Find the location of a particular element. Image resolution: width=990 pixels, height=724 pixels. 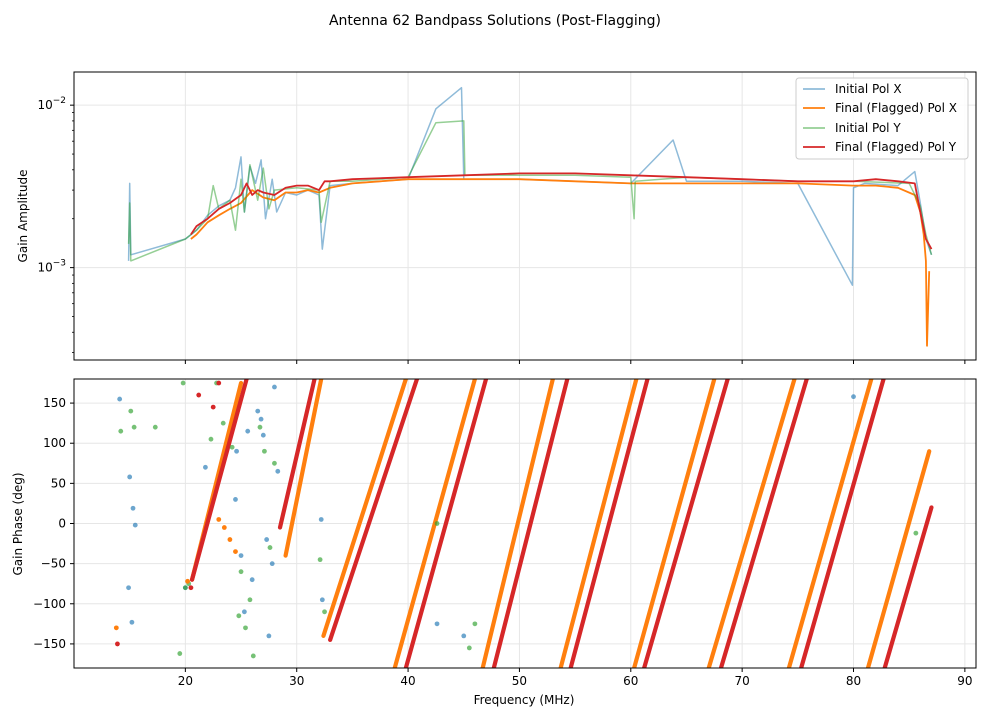

legend-label-final-pol-y: Final (Flagged) Pol Y is located at coordinates (896, 147).